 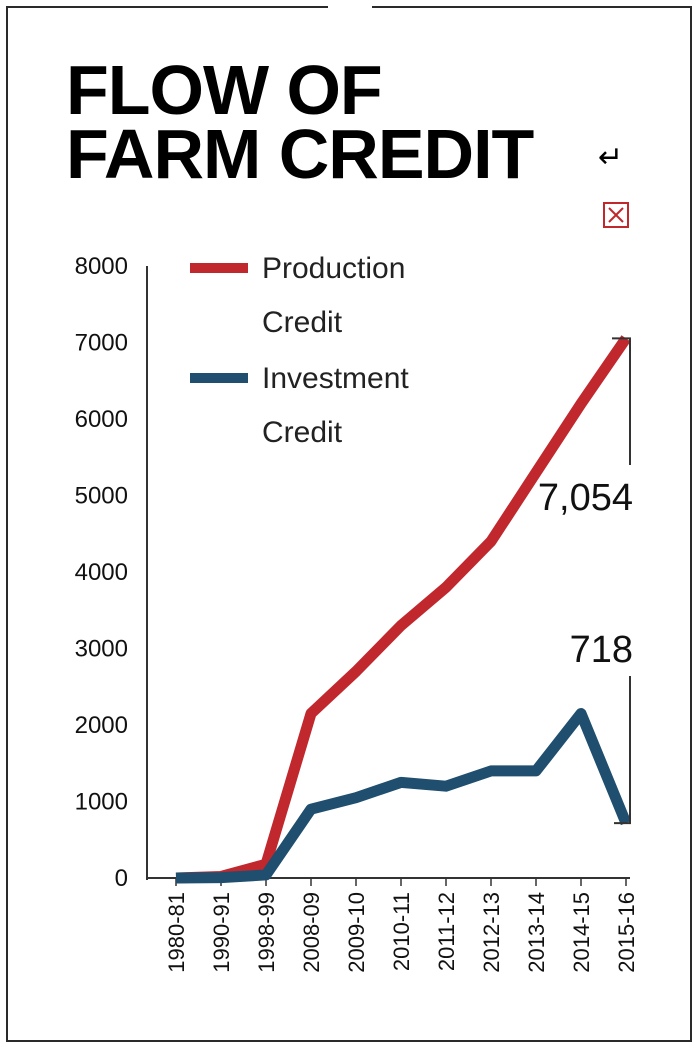 I want to click on y-tick-label: 0, so click(x=121, y=878).